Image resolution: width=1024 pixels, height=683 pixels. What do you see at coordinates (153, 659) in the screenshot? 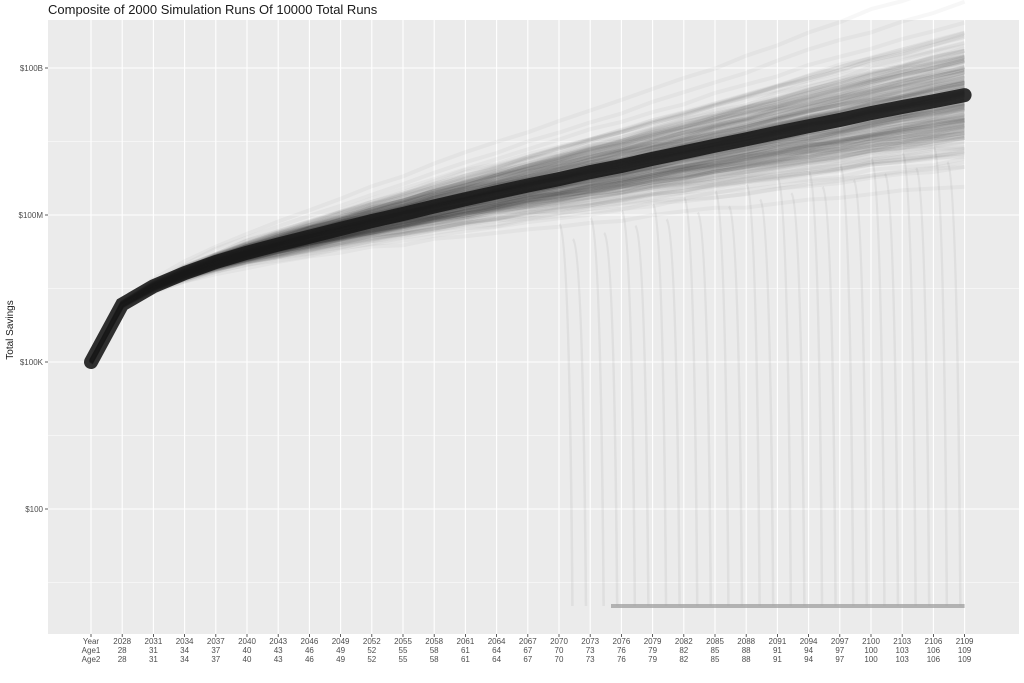
I see `x-tick-label: 31` at bounding box center [153, 659].